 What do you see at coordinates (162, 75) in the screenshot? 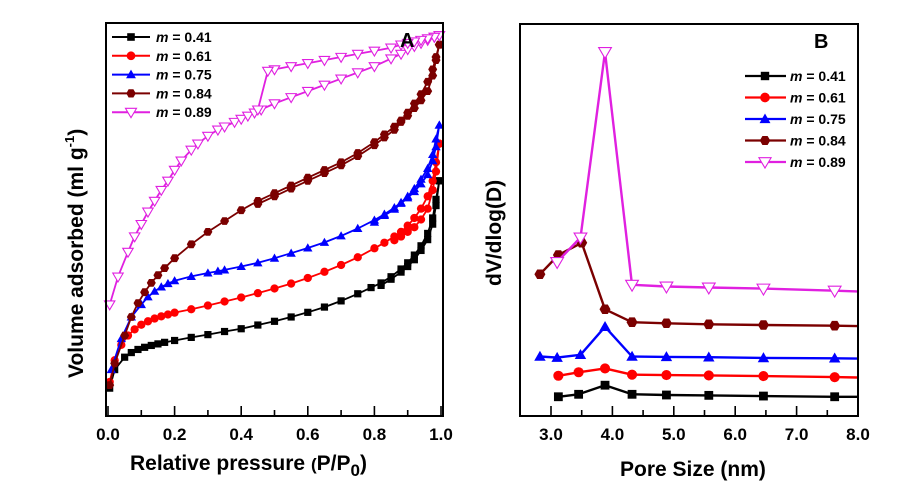
I see `panel-a-legend-entry: m = 0.75` at bounding box center [162, 75].